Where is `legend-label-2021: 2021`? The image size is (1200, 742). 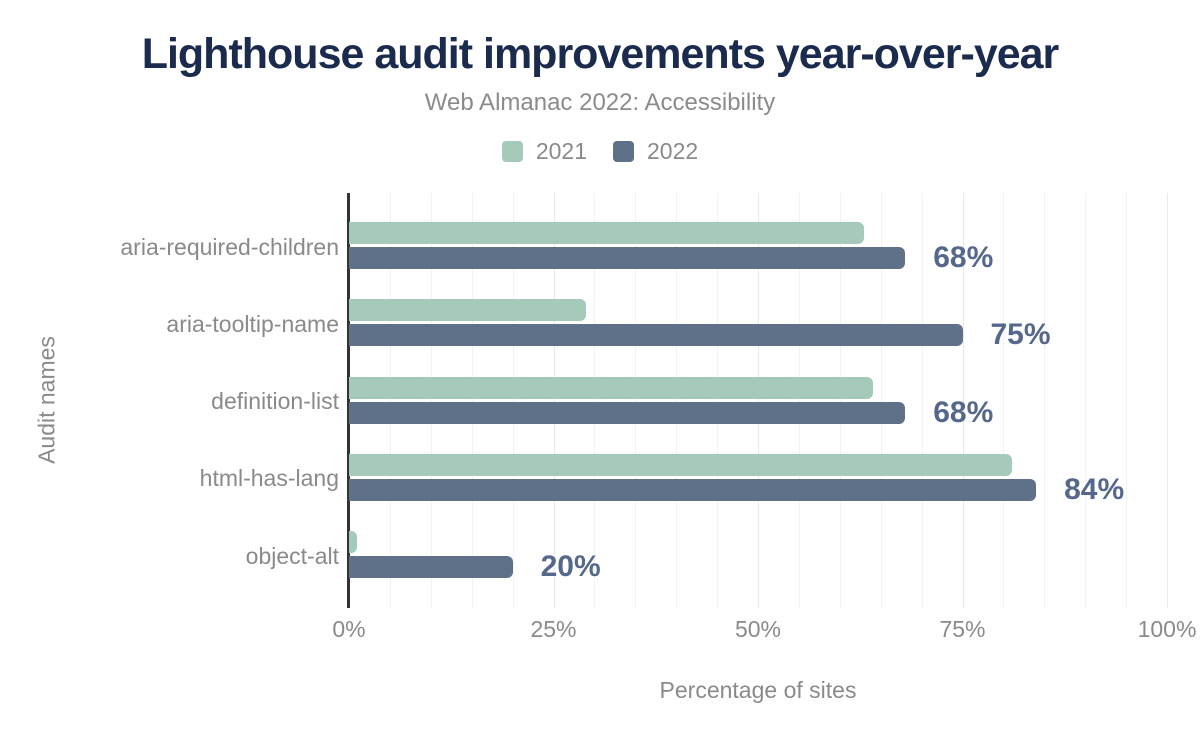
legend-label-2021: 2021 is located at coordinates (561, 151).